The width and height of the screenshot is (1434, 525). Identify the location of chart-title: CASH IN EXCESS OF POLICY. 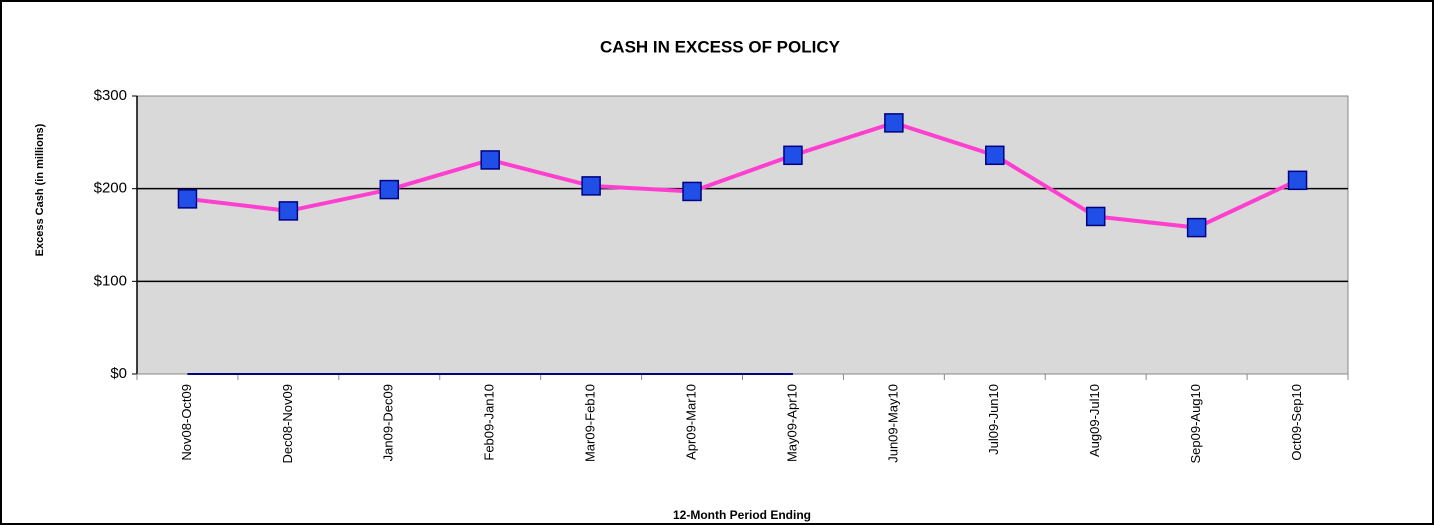
(720, 46).